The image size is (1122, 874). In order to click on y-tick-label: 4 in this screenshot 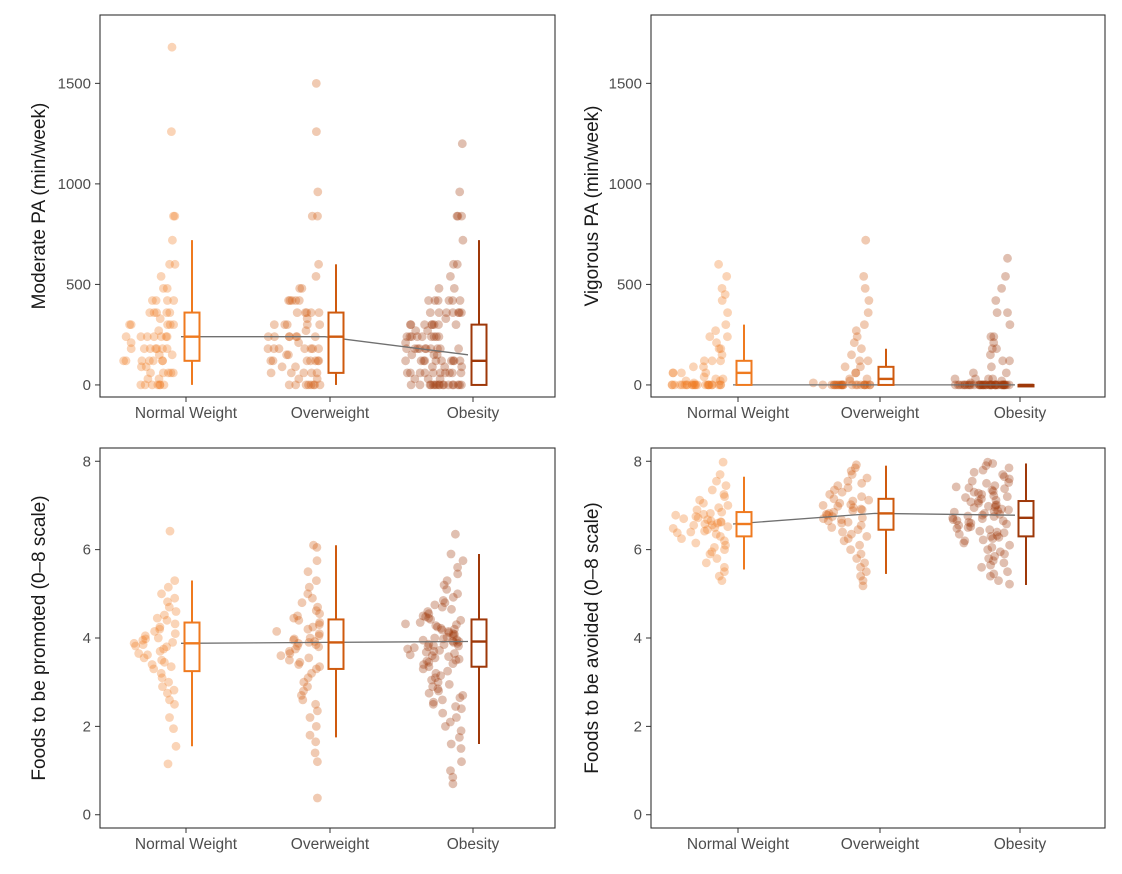, I will do `click(638, 638)`.